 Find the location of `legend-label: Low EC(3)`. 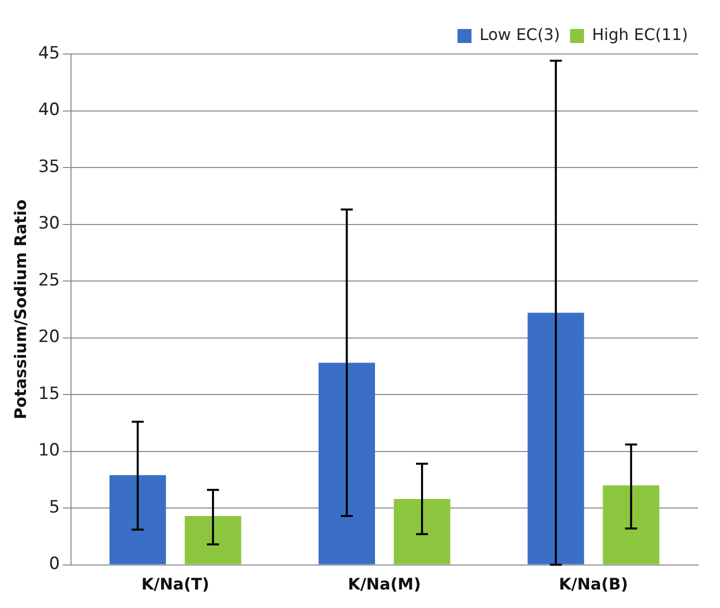

legend-label: Low EC(3) is located at coordinates (519, 34).